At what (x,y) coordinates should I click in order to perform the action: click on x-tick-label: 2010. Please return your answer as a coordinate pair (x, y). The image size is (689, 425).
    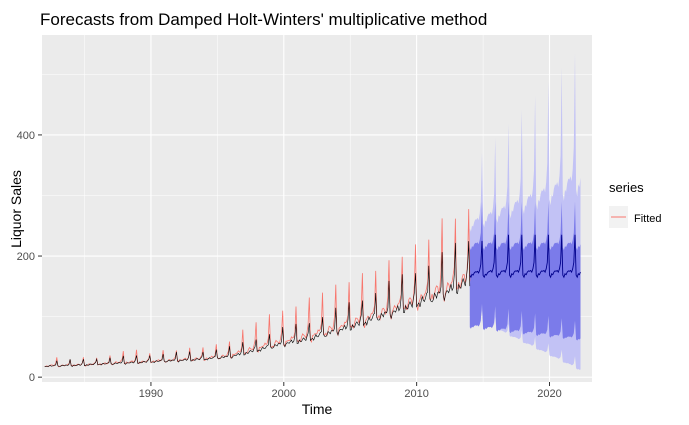
    Looking at the image, I should click on (416, 394).